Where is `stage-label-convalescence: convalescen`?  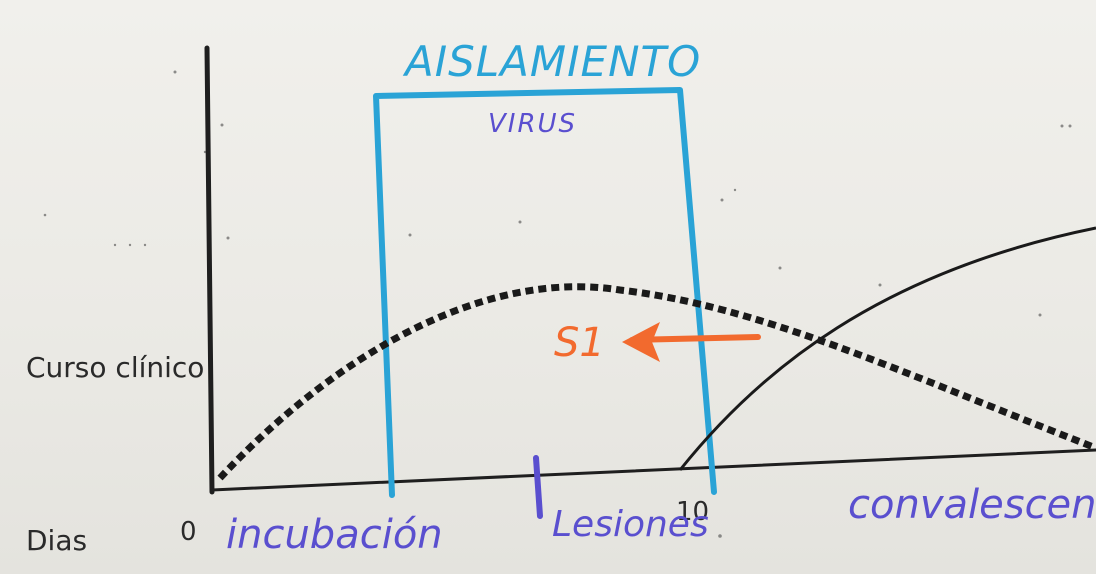 stage-label-convalescence: convalescen is located at coordinates (972, 505).